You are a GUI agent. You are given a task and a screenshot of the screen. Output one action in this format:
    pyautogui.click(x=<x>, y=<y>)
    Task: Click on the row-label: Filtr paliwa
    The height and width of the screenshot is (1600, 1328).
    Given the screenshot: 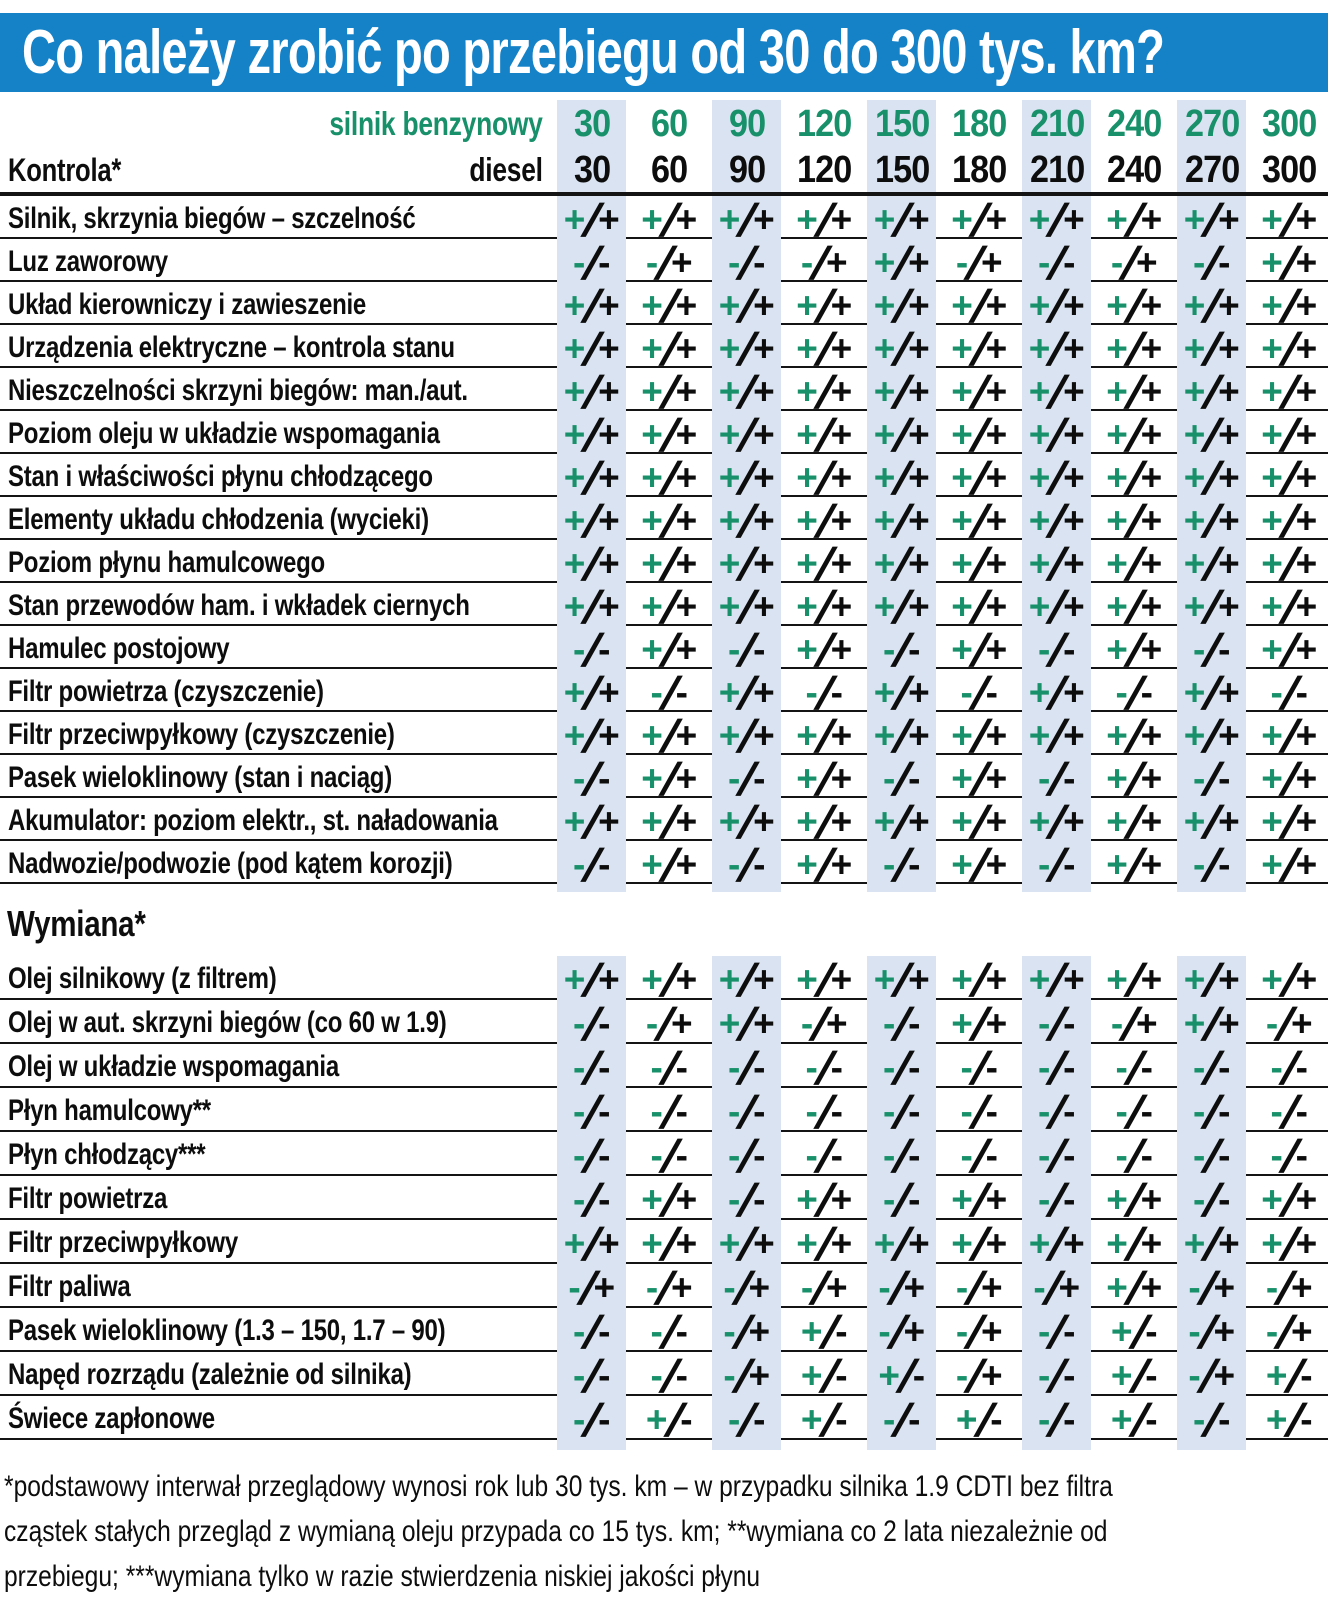 What is the action you would take?
    pyautogui.click(x=69, y=1286)
    